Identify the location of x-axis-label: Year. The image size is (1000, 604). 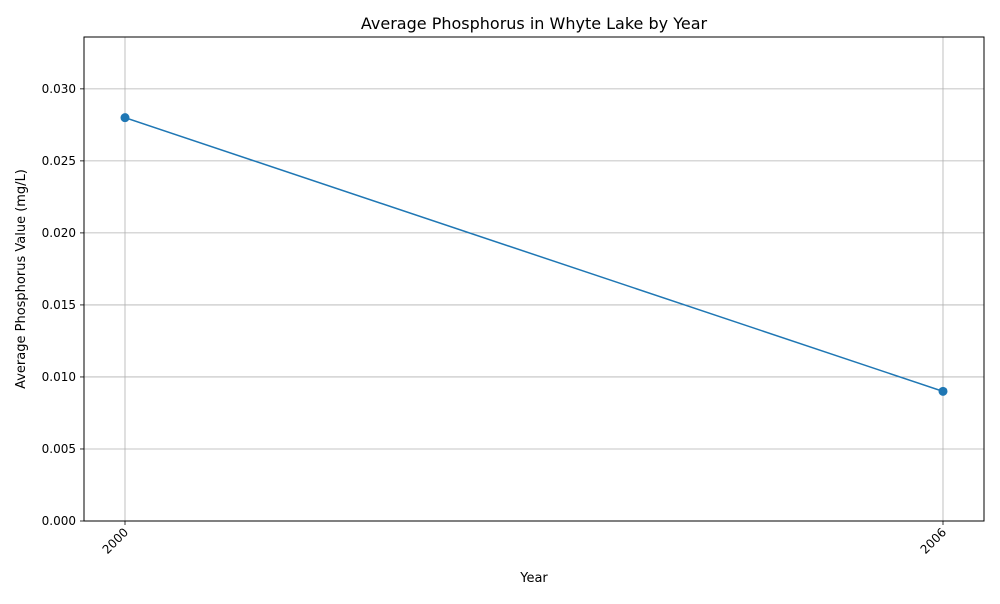
(533, 578).